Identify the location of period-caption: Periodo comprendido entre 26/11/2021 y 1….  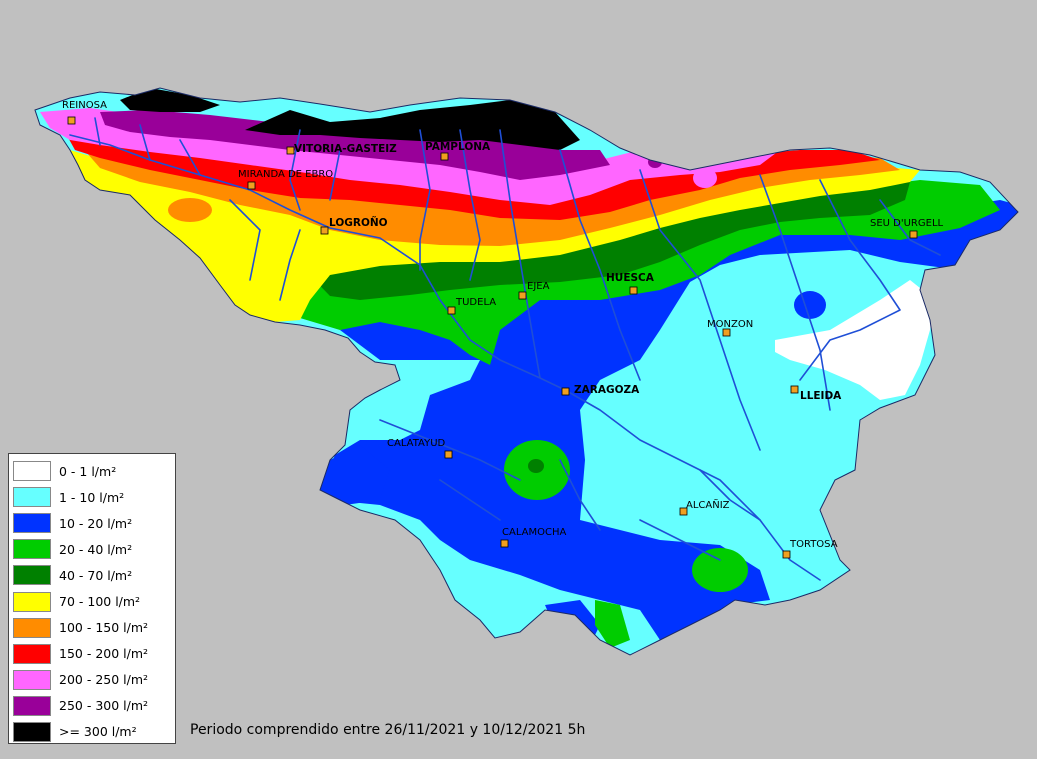
(388, 730).